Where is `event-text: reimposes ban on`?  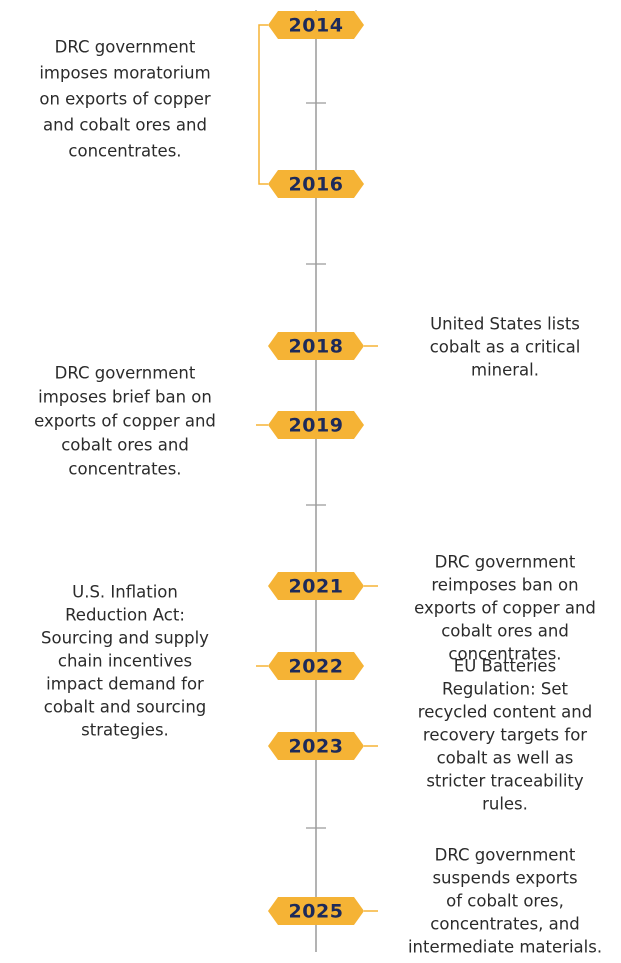
event-text: reimposes ban on is located at coordinates (504, 585).